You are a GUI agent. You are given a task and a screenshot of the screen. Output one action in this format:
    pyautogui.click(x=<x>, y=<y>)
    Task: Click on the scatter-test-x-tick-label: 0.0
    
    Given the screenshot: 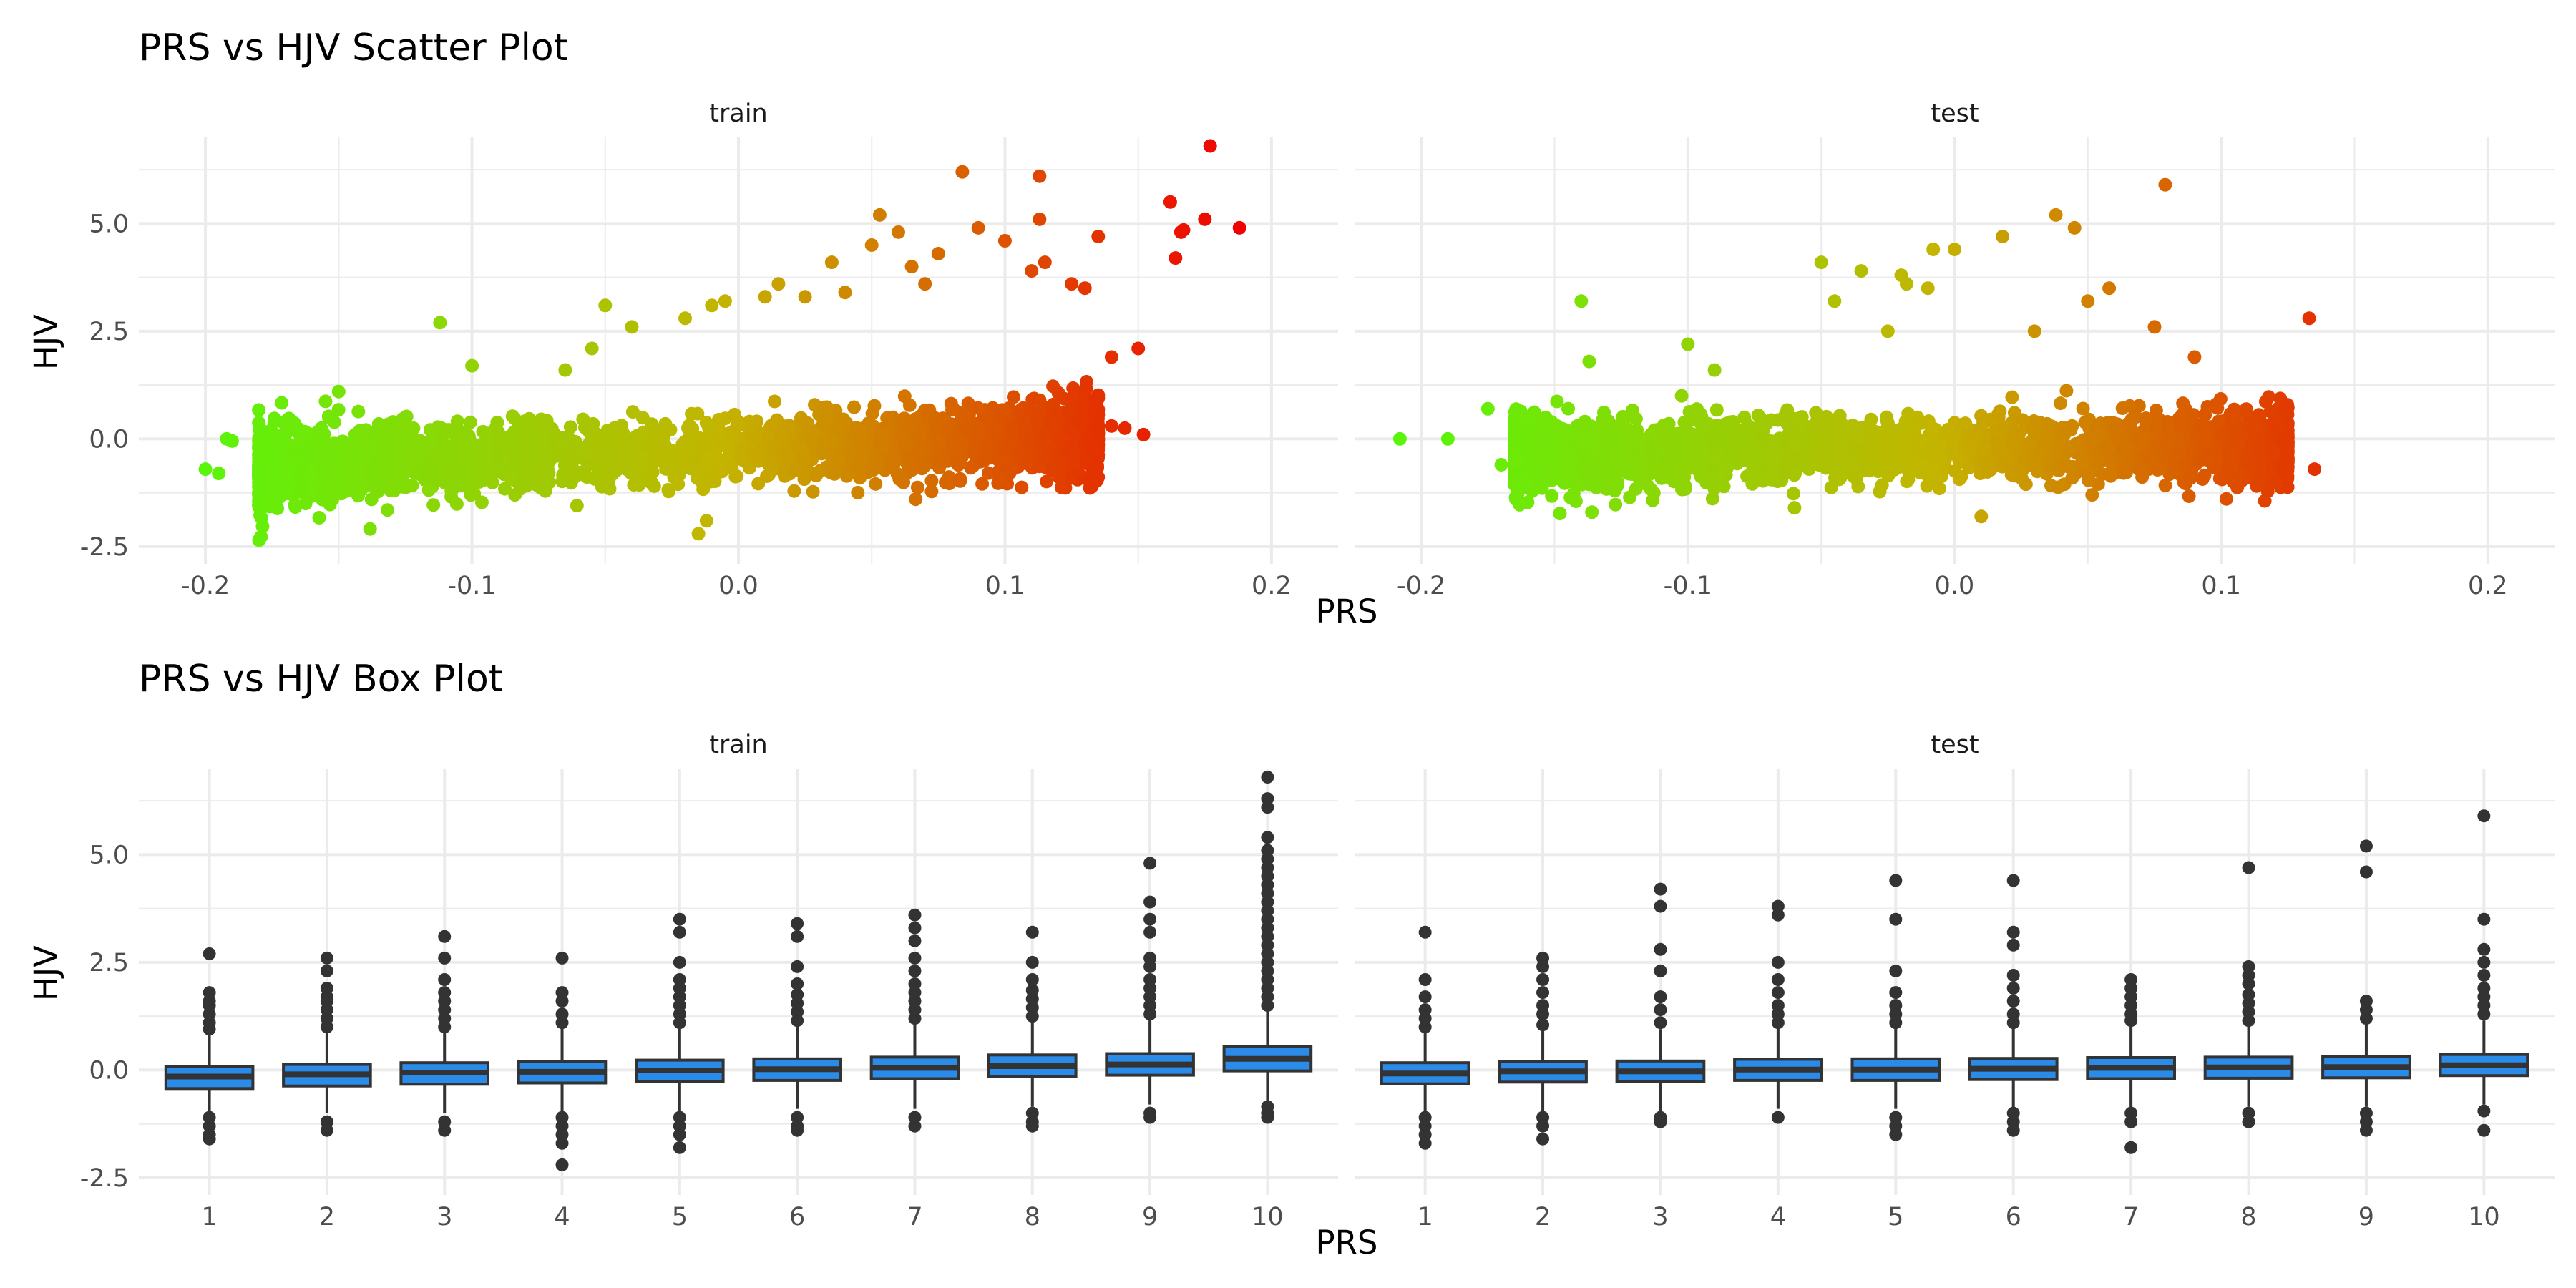 What is the action you would take?
    pyautogui.click(x=1955, y=586)
    